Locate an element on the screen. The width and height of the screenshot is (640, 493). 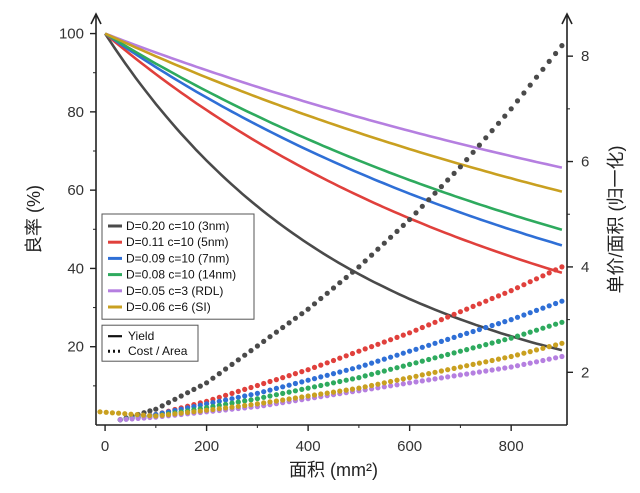
y-left-tick-label-60: 60 is located at coordinates (75, 190).